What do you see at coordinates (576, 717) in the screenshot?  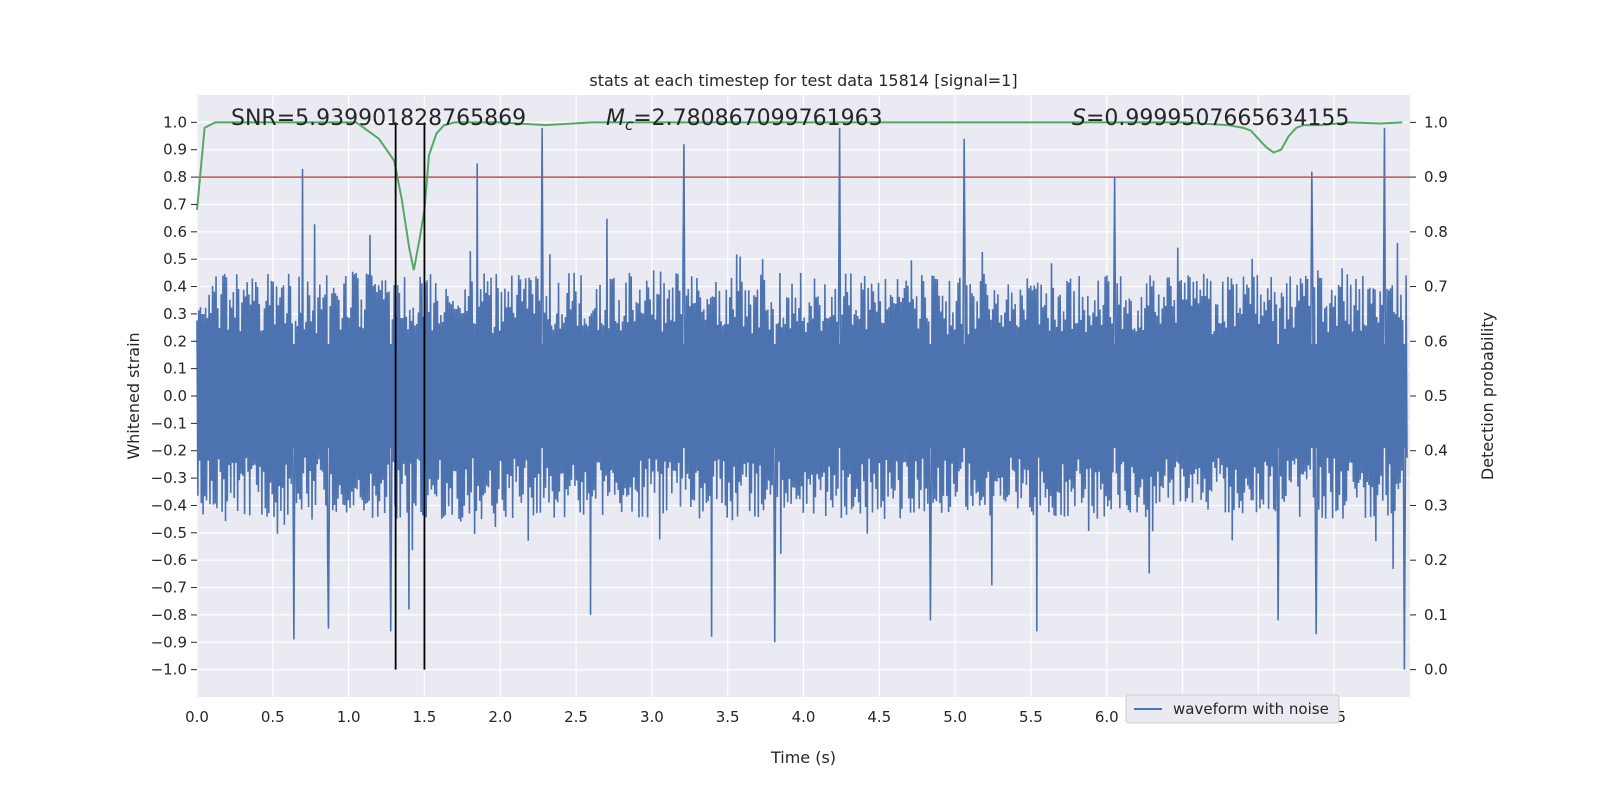 I see `x-tick-label: 2.5` at bounding box center [576, 717].